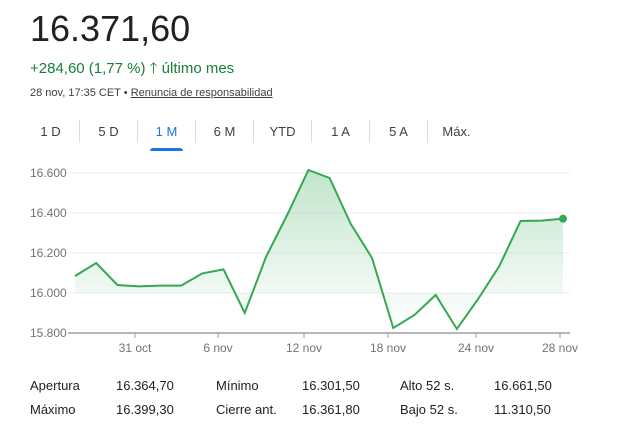  Describe the element at coordinates (399, 131) in the screenshot. I see `tab-5a: 5 A` at that location.